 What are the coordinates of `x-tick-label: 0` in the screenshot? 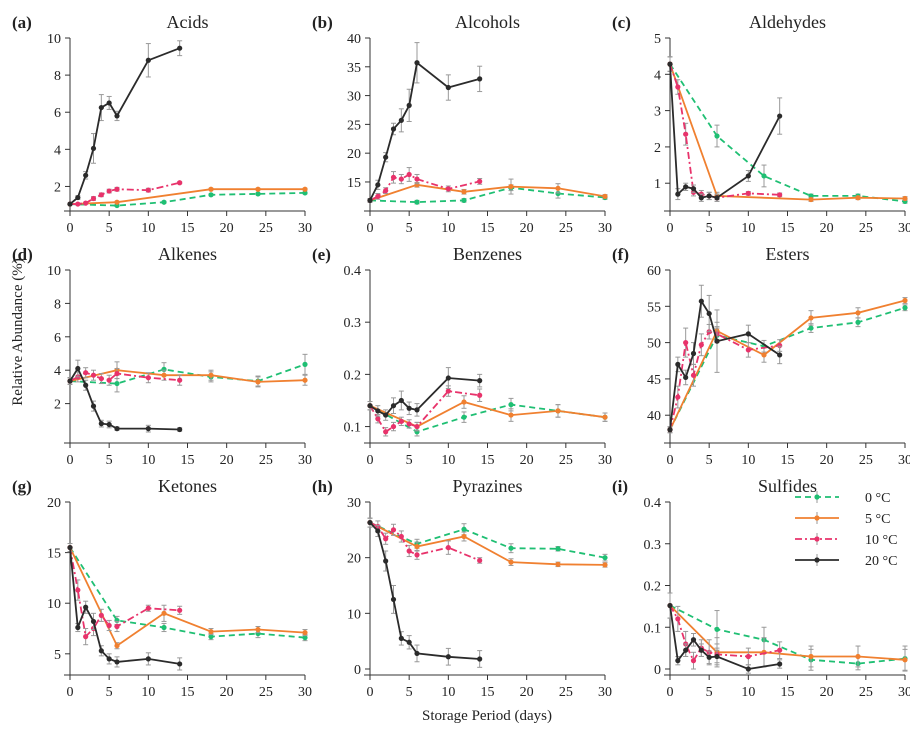 It's located at (70, 460).